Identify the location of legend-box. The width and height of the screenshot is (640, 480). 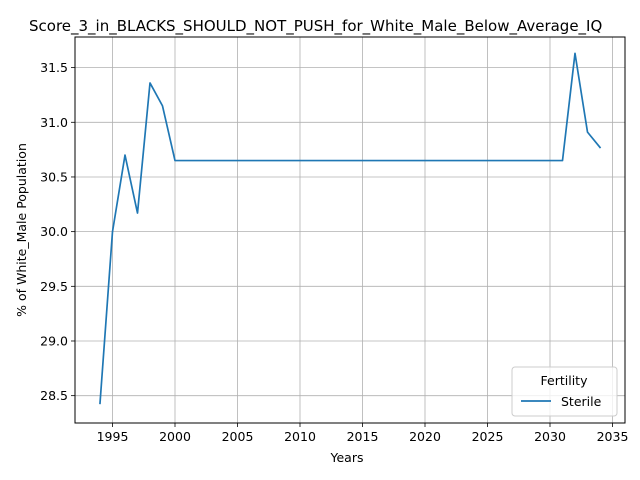
(564, 391).